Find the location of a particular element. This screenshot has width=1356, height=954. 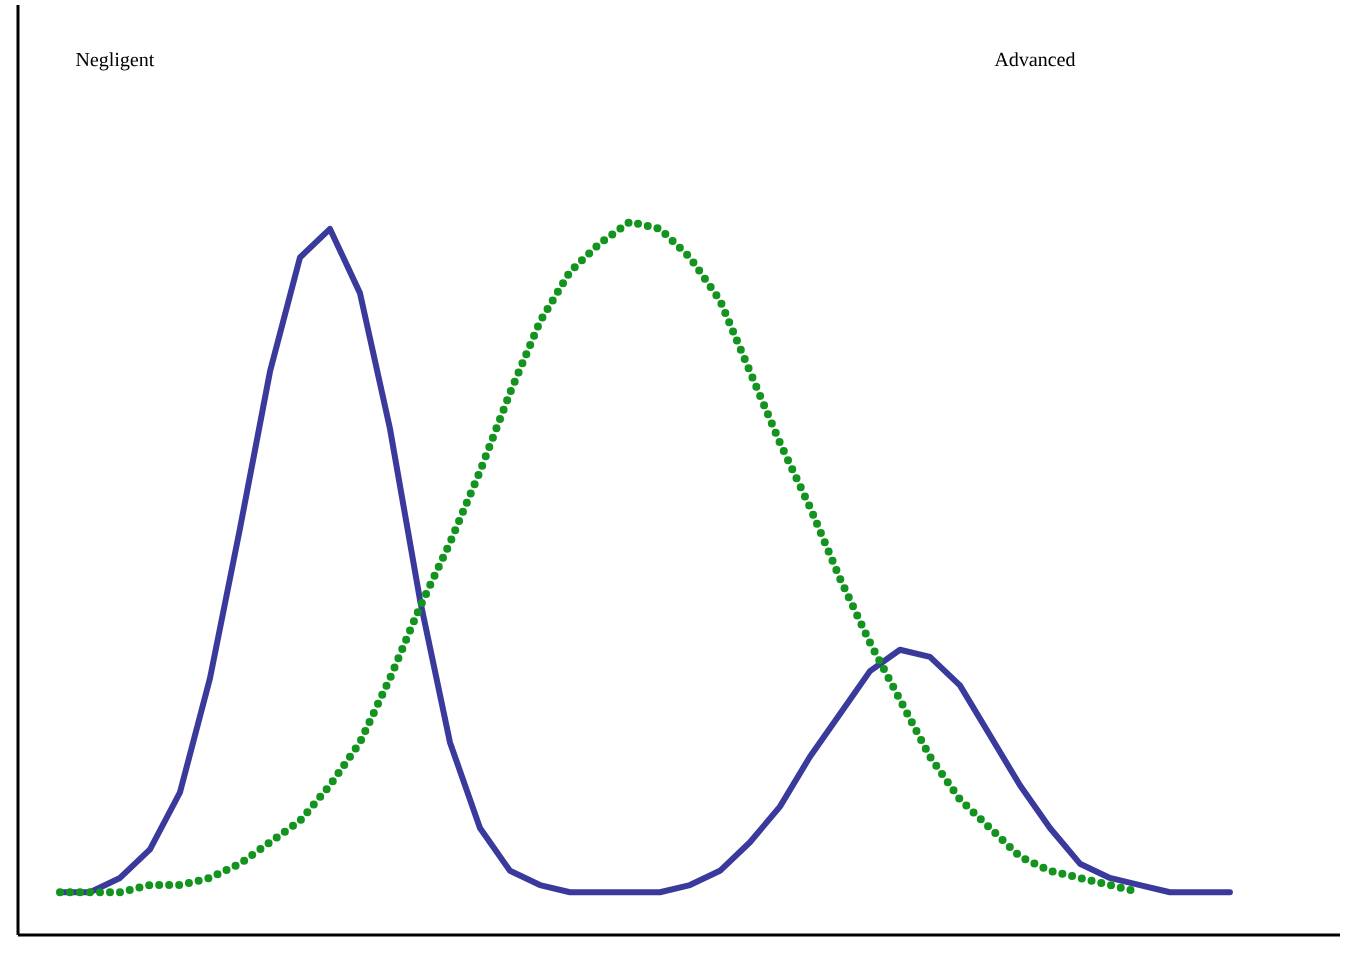

text: Advanced is located at coordinates (1035, 59).